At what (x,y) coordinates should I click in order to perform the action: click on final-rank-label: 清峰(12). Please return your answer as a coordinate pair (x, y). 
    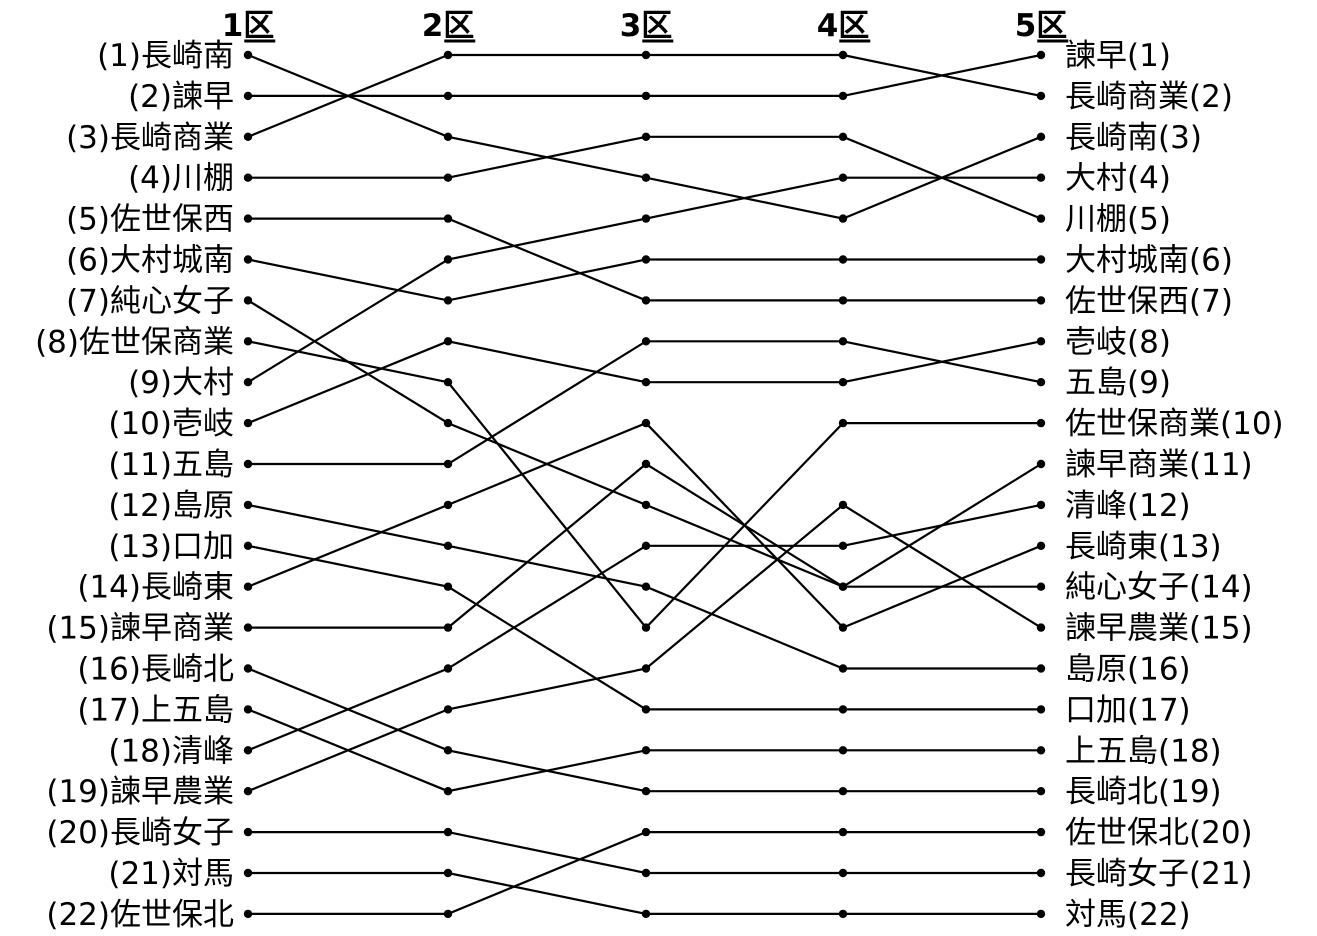
    Looking at the image, I should click on (1128, 506).